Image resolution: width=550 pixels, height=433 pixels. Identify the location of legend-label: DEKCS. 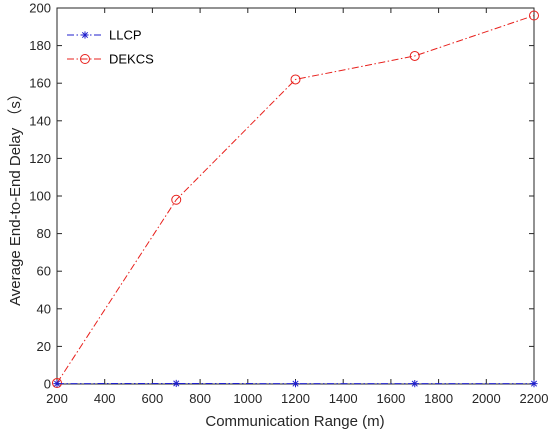
(131, 59).